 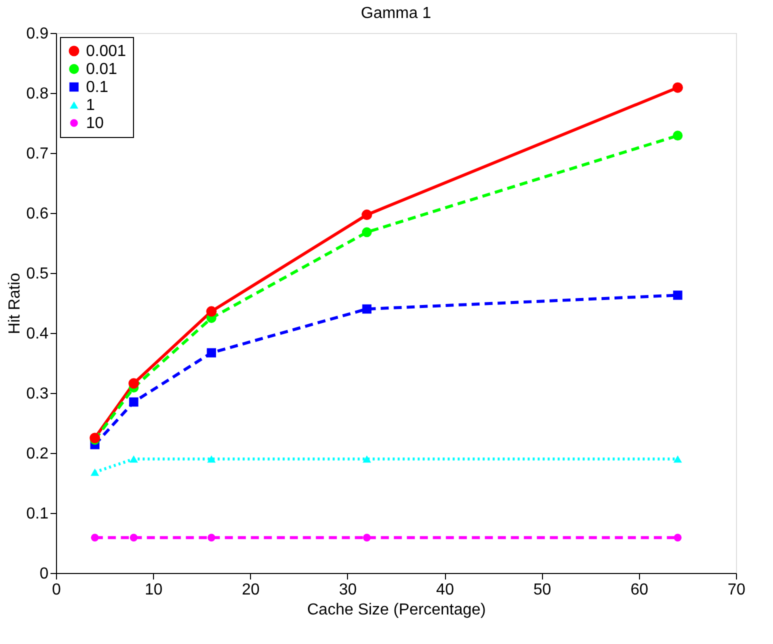 What do you see at coordinates (396, 13) in the screenshot?
I see `chart-title: Gamma 1` at bounding box center [396, 13].